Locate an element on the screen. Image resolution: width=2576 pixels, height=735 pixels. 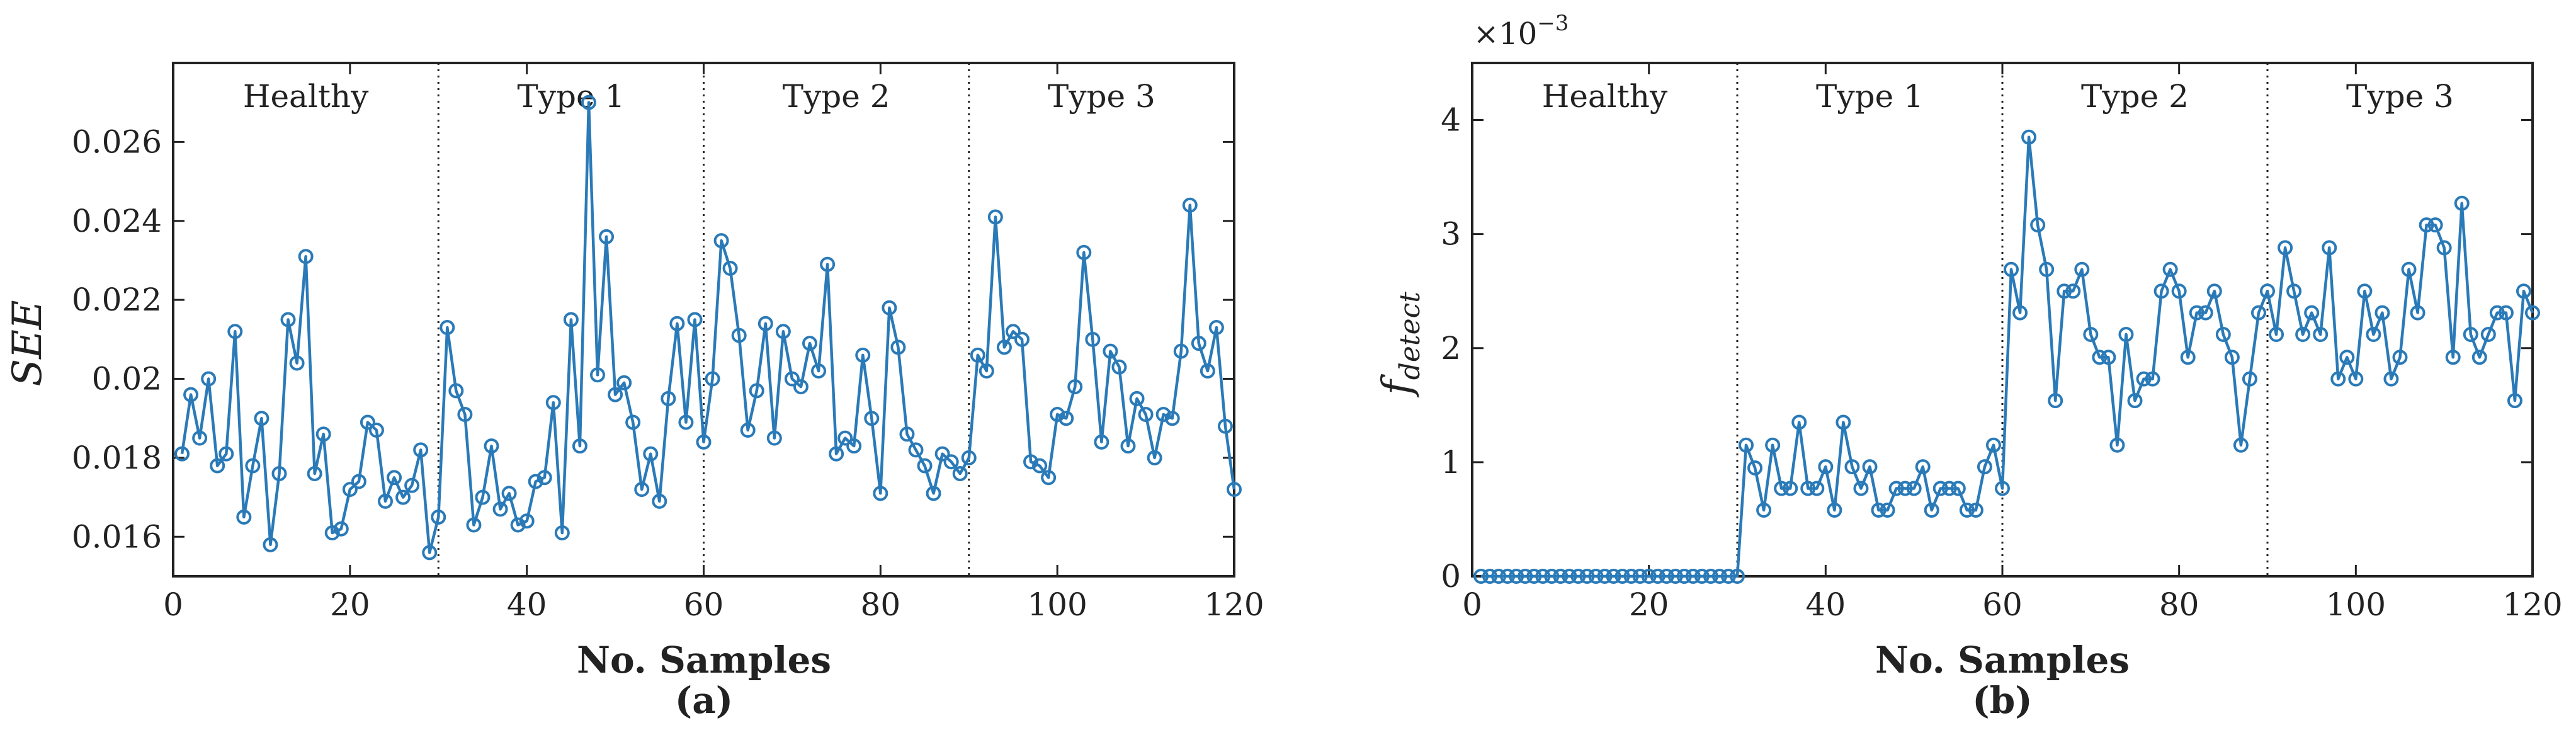
chart-a-xtick-label: 0 is located at coordinates (173, 604).